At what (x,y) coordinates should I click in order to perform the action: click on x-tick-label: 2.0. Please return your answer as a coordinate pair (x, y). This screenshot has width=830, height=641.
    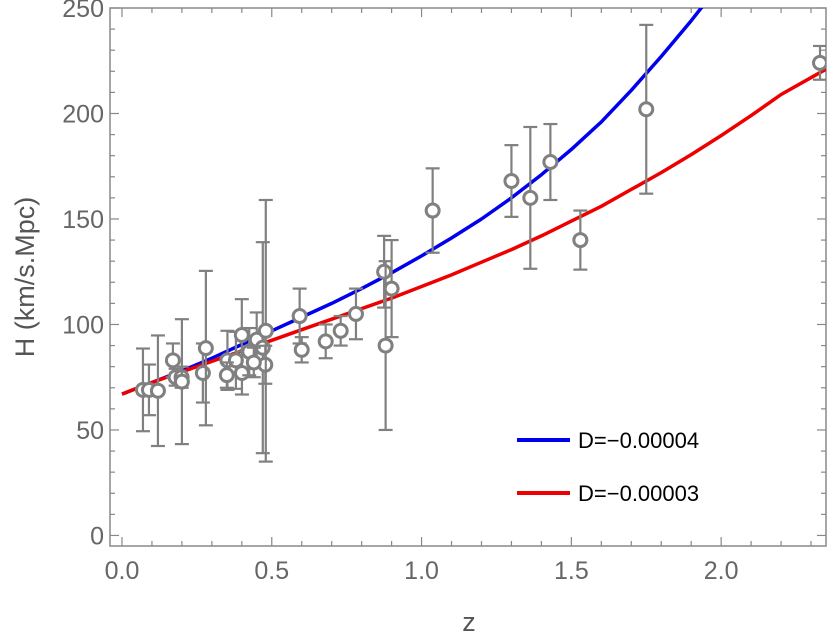
    Looking at the image, I should click on (721, 571).